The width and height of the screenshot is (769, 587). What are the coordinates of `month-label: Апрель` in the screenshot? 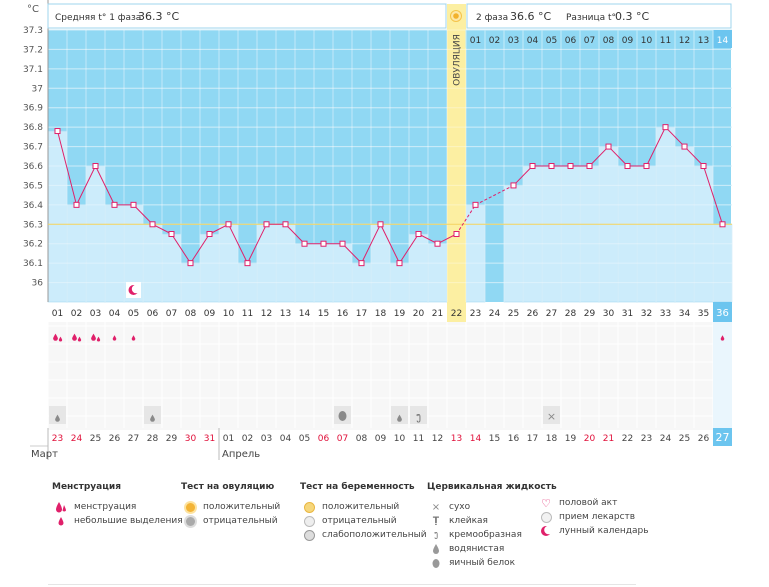 It's located at (241, 454).